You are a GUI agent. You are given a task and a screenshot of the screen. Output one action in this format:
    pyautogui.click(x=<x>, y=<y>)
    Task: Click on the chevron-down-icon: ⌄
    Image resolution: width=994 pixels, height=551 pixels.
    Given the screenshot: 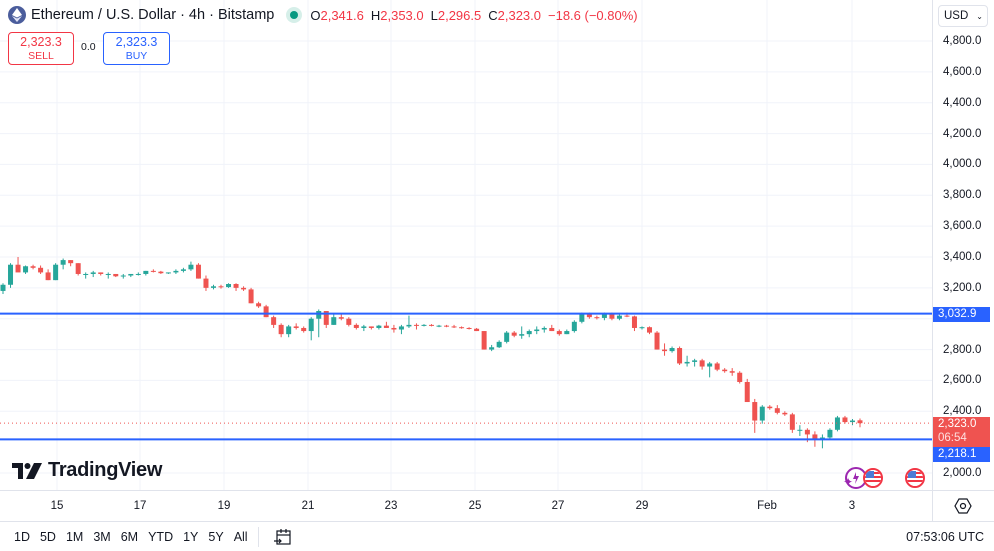 What is the action you would take?
    pyautogui.click(x=979, y=16)
    